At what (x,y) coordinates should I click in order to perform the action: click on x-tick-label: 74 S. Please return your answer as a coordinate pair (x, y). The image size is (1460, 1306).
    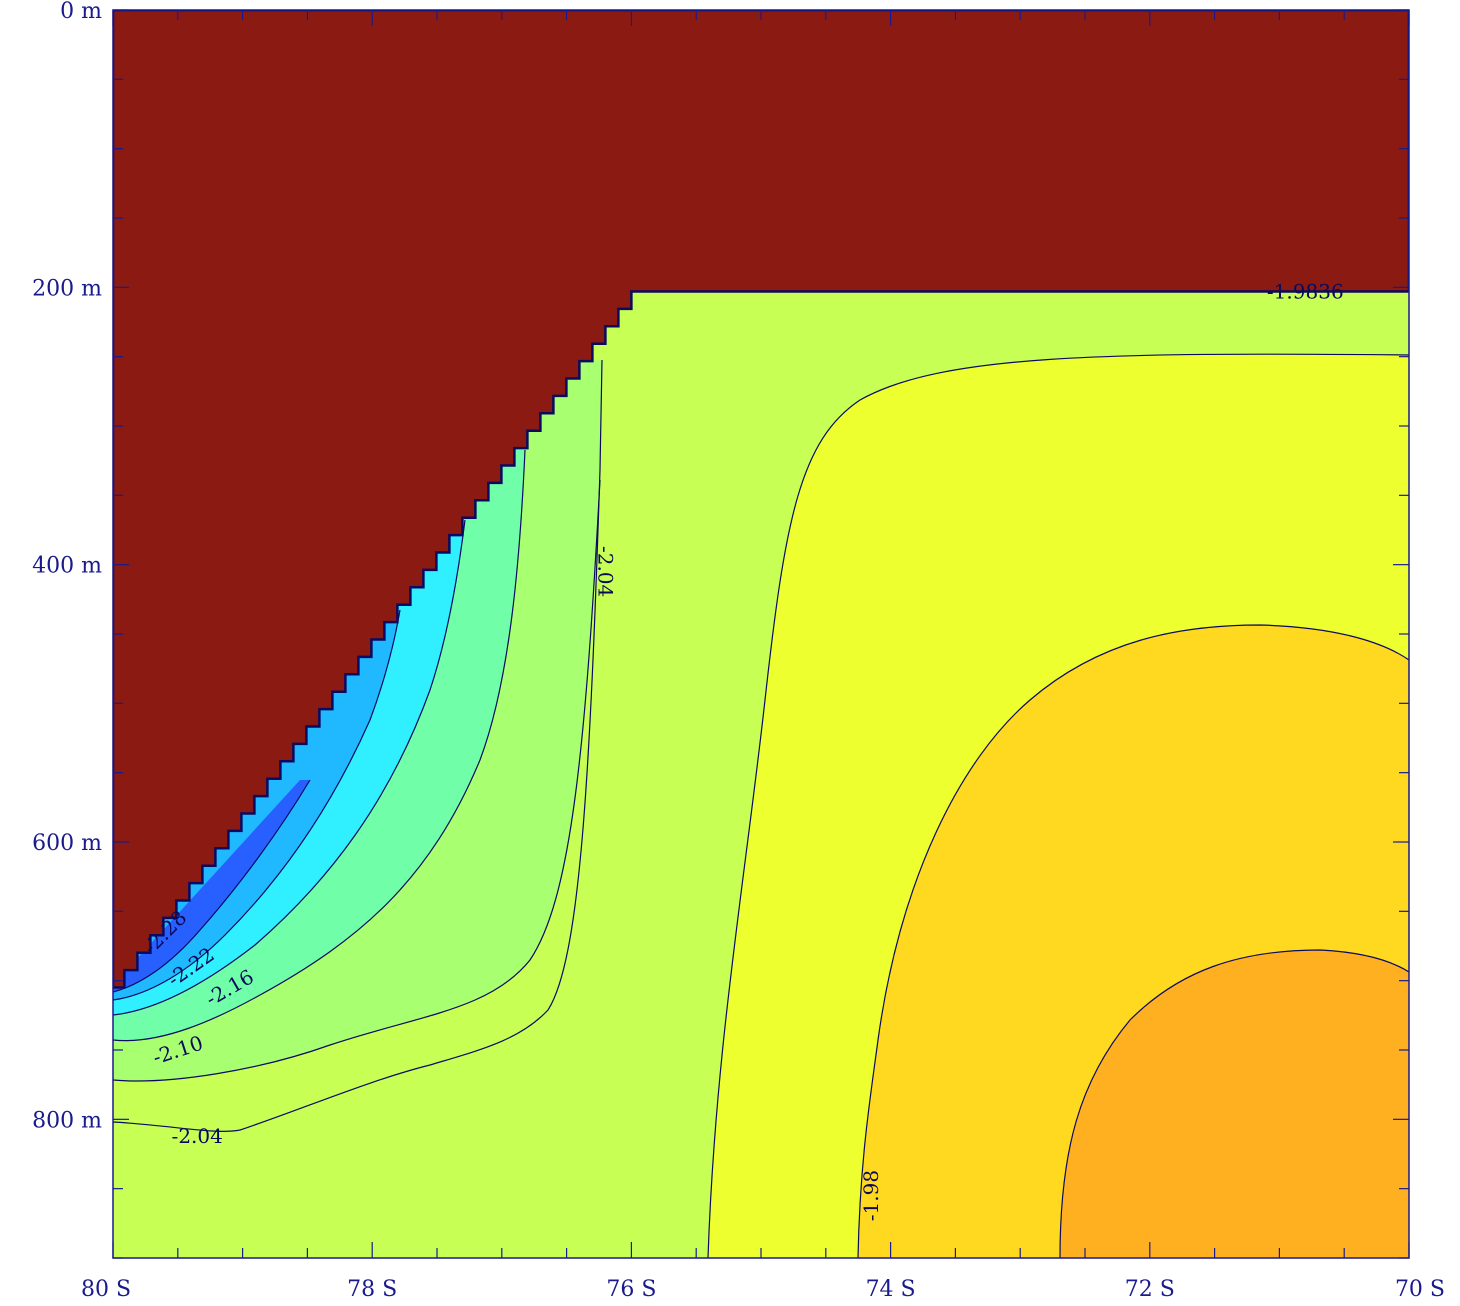
    Looking at the image, I should click on (891, 1289).